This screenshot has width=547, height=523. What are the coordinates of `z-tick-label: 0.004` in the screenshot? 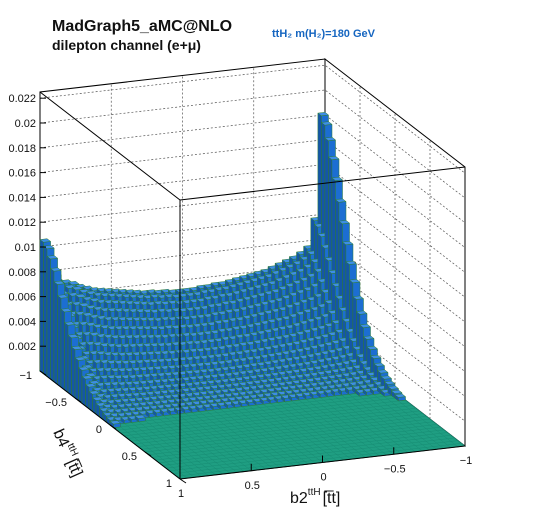 It's located at (22, 322).